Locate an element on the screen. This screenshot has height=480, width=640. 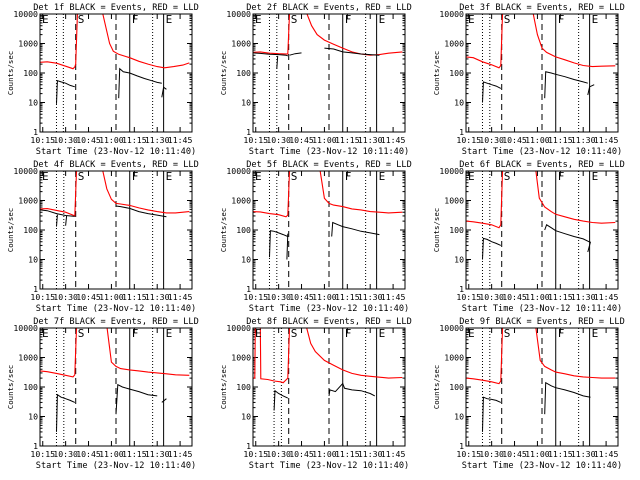
panel-title: Det 1f BLACK = Events, RED = LLD is located at coordinates (116, 8).